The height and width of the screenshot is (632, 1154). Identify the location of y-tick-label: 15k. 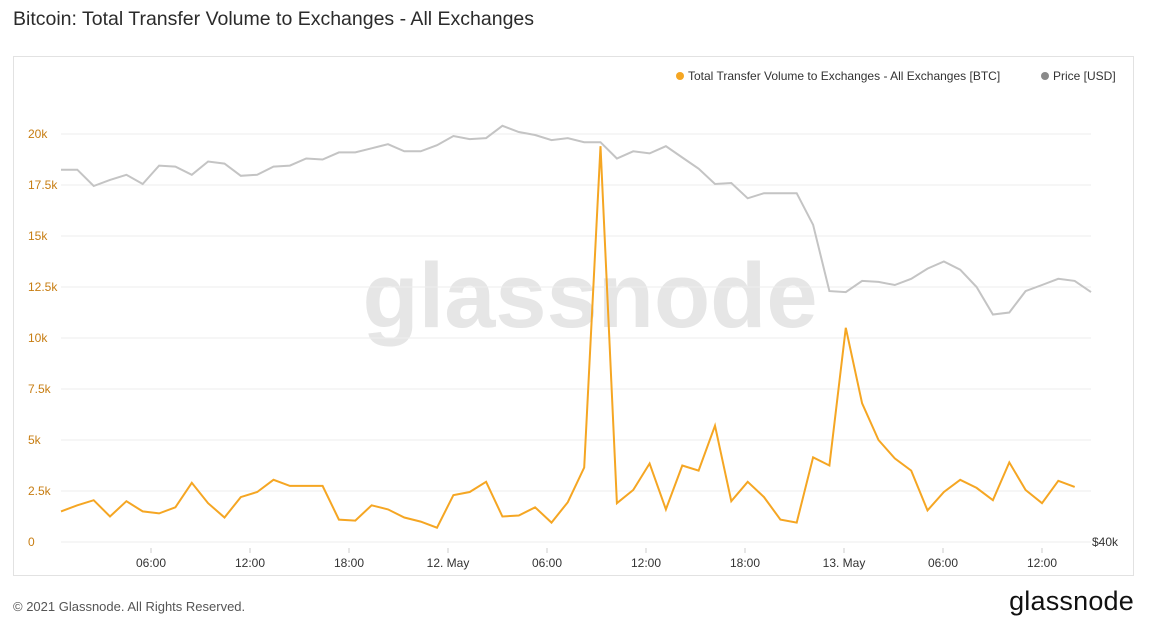
(38, 236).